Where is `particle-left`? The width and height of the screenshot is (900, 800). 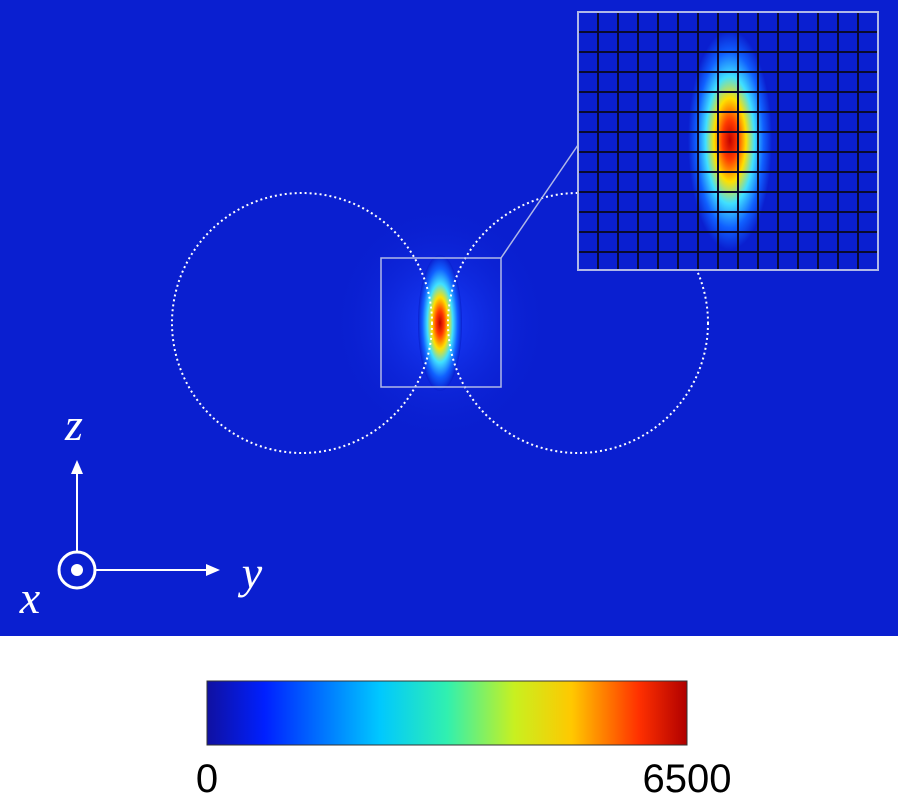
particle-left is located at coordinates (302, 323).